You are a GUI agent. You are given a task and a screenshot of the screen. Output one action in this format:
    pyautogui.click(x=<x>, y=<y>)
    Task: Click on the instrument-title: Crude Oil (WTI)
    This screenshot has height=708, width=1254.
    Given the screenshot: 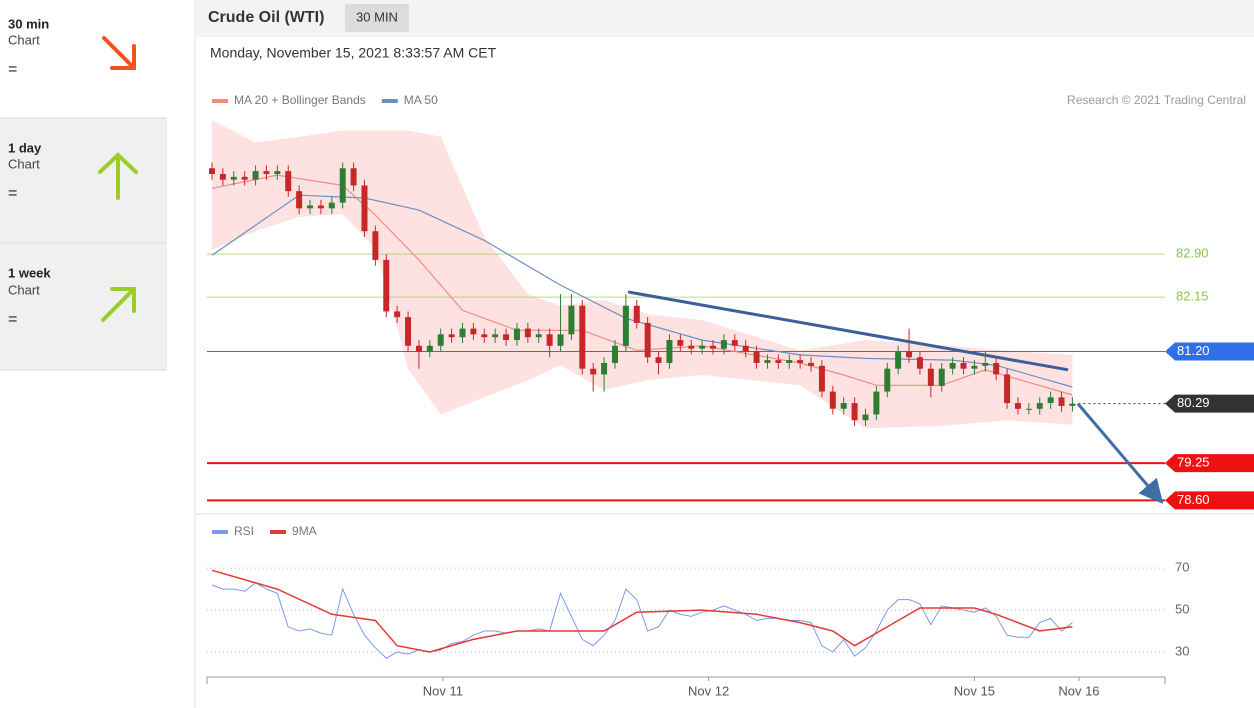 What is the action you would take?
    pyautogui.click(x=266, y=17)
    